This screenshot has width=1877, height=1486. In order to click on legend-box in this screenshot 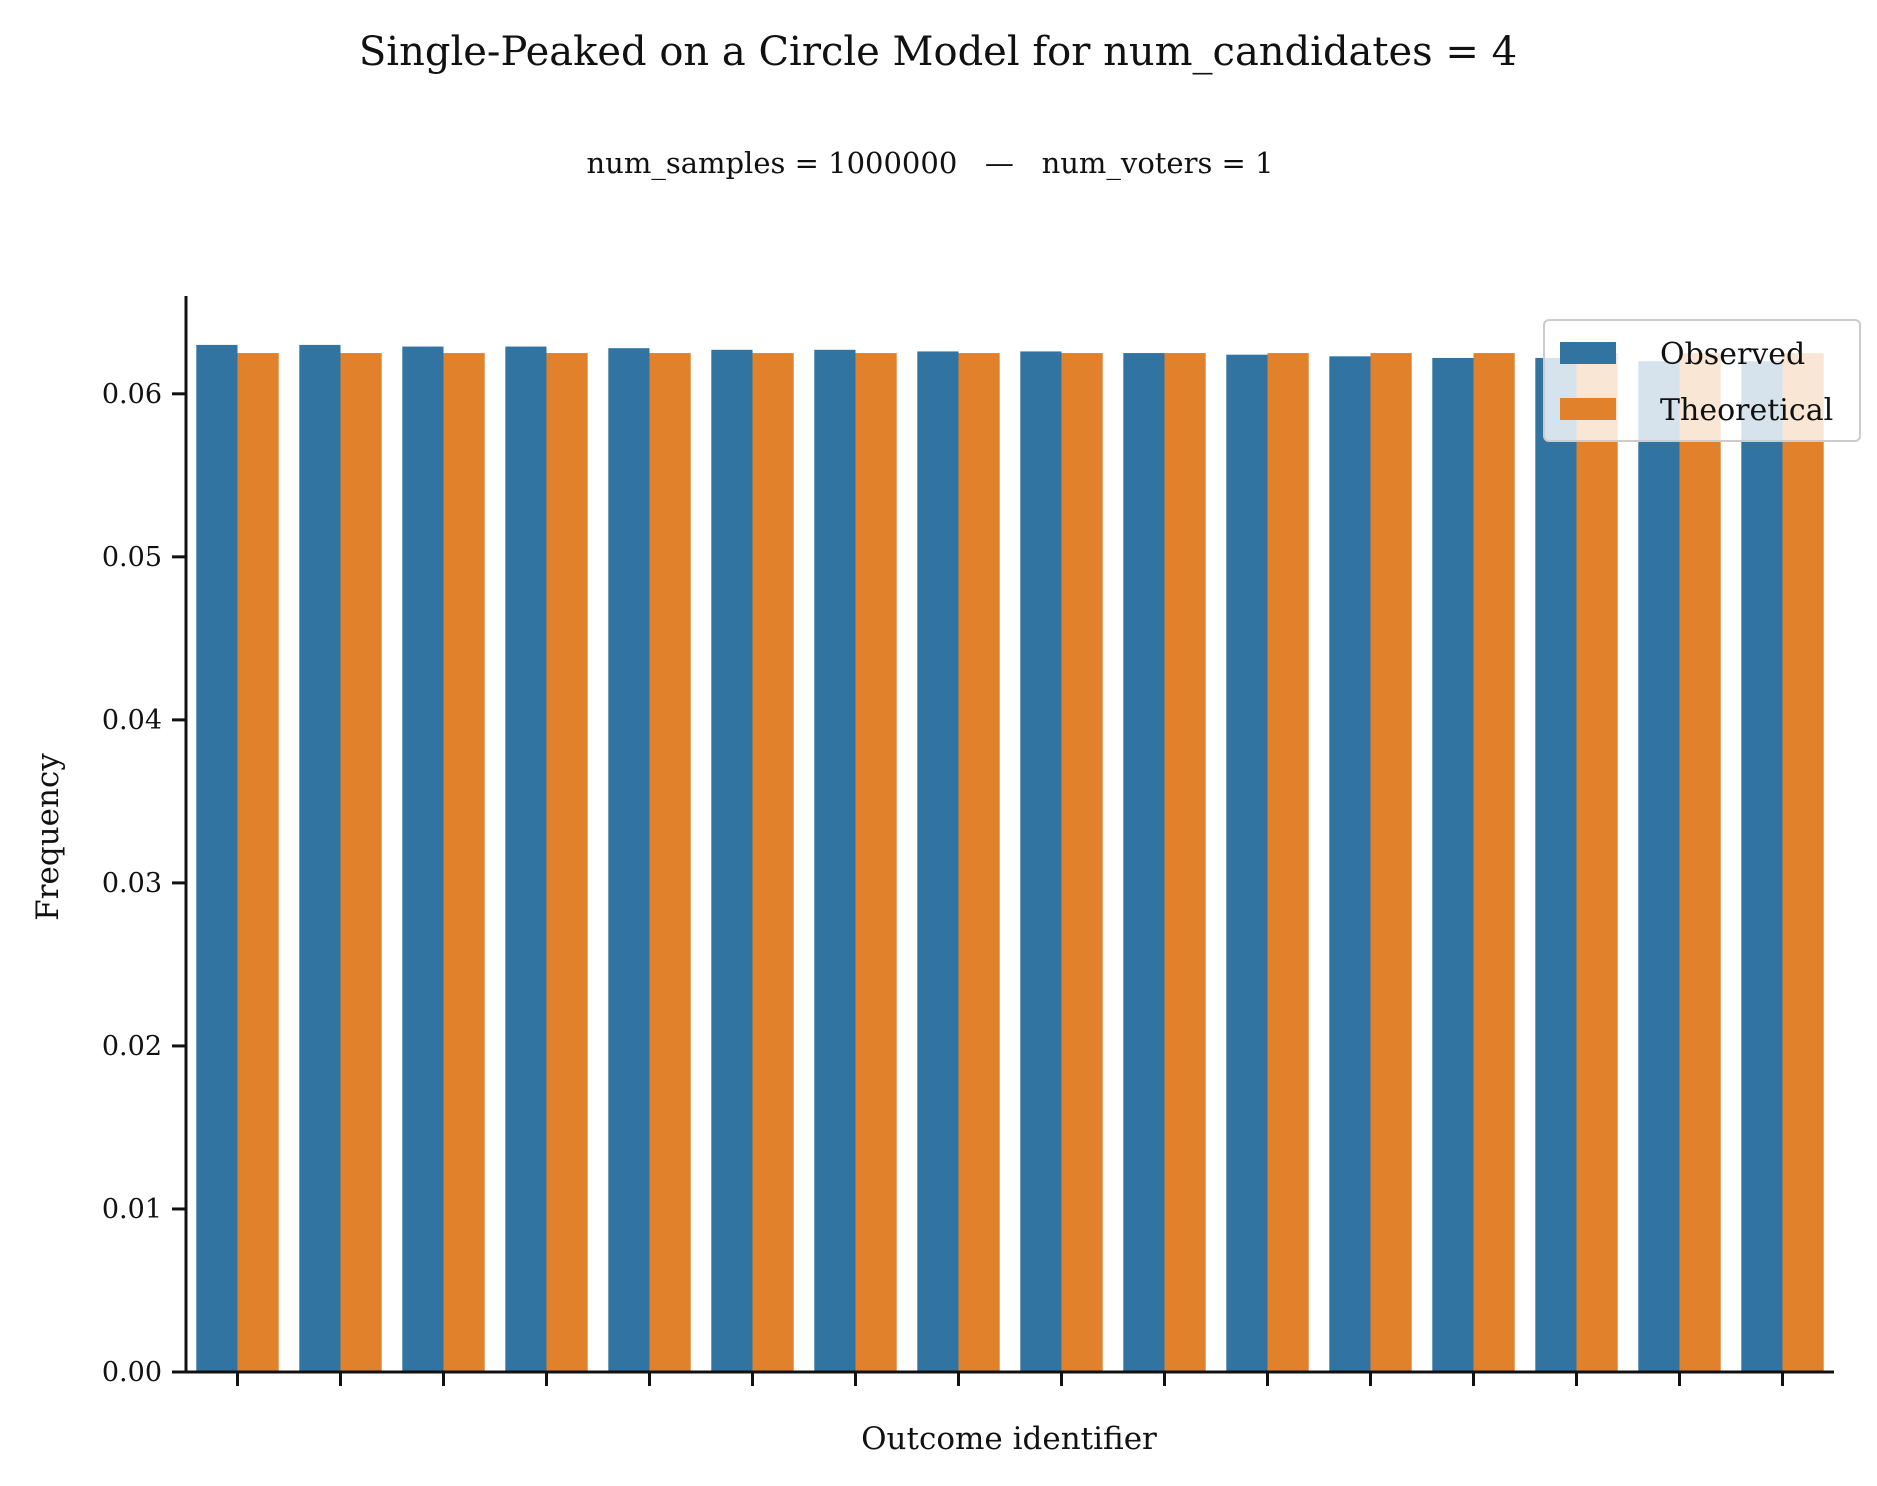, I will do `click(1702, 380)`.